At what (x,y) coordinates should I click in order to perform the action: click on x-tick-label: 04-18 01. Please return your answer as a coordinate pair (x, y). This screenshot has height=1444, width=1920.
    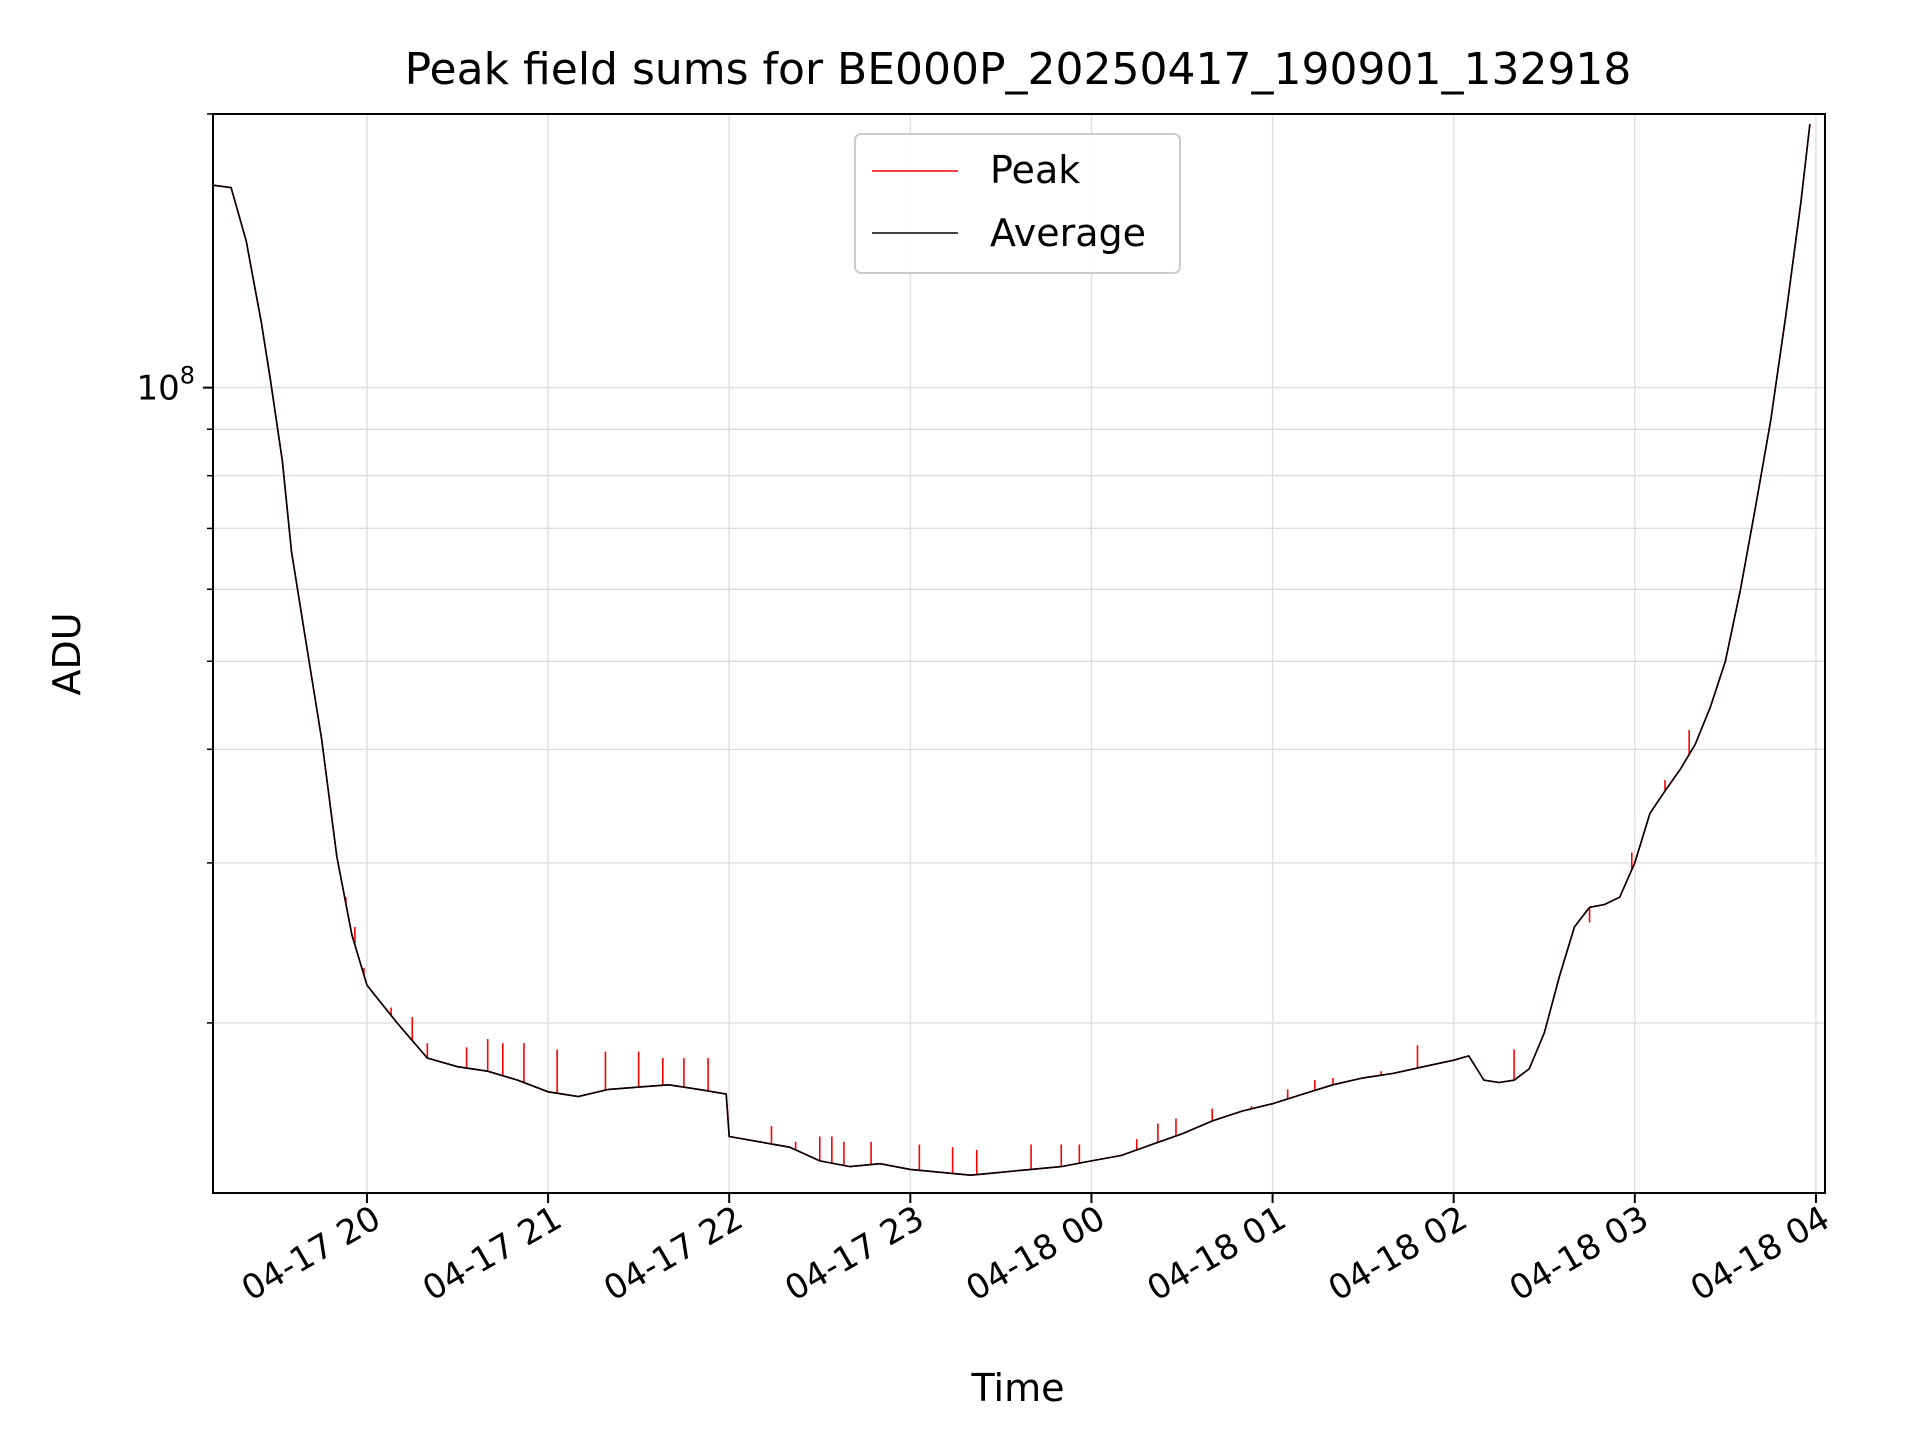
    Looking at the image, I should click on (1217, 1253).